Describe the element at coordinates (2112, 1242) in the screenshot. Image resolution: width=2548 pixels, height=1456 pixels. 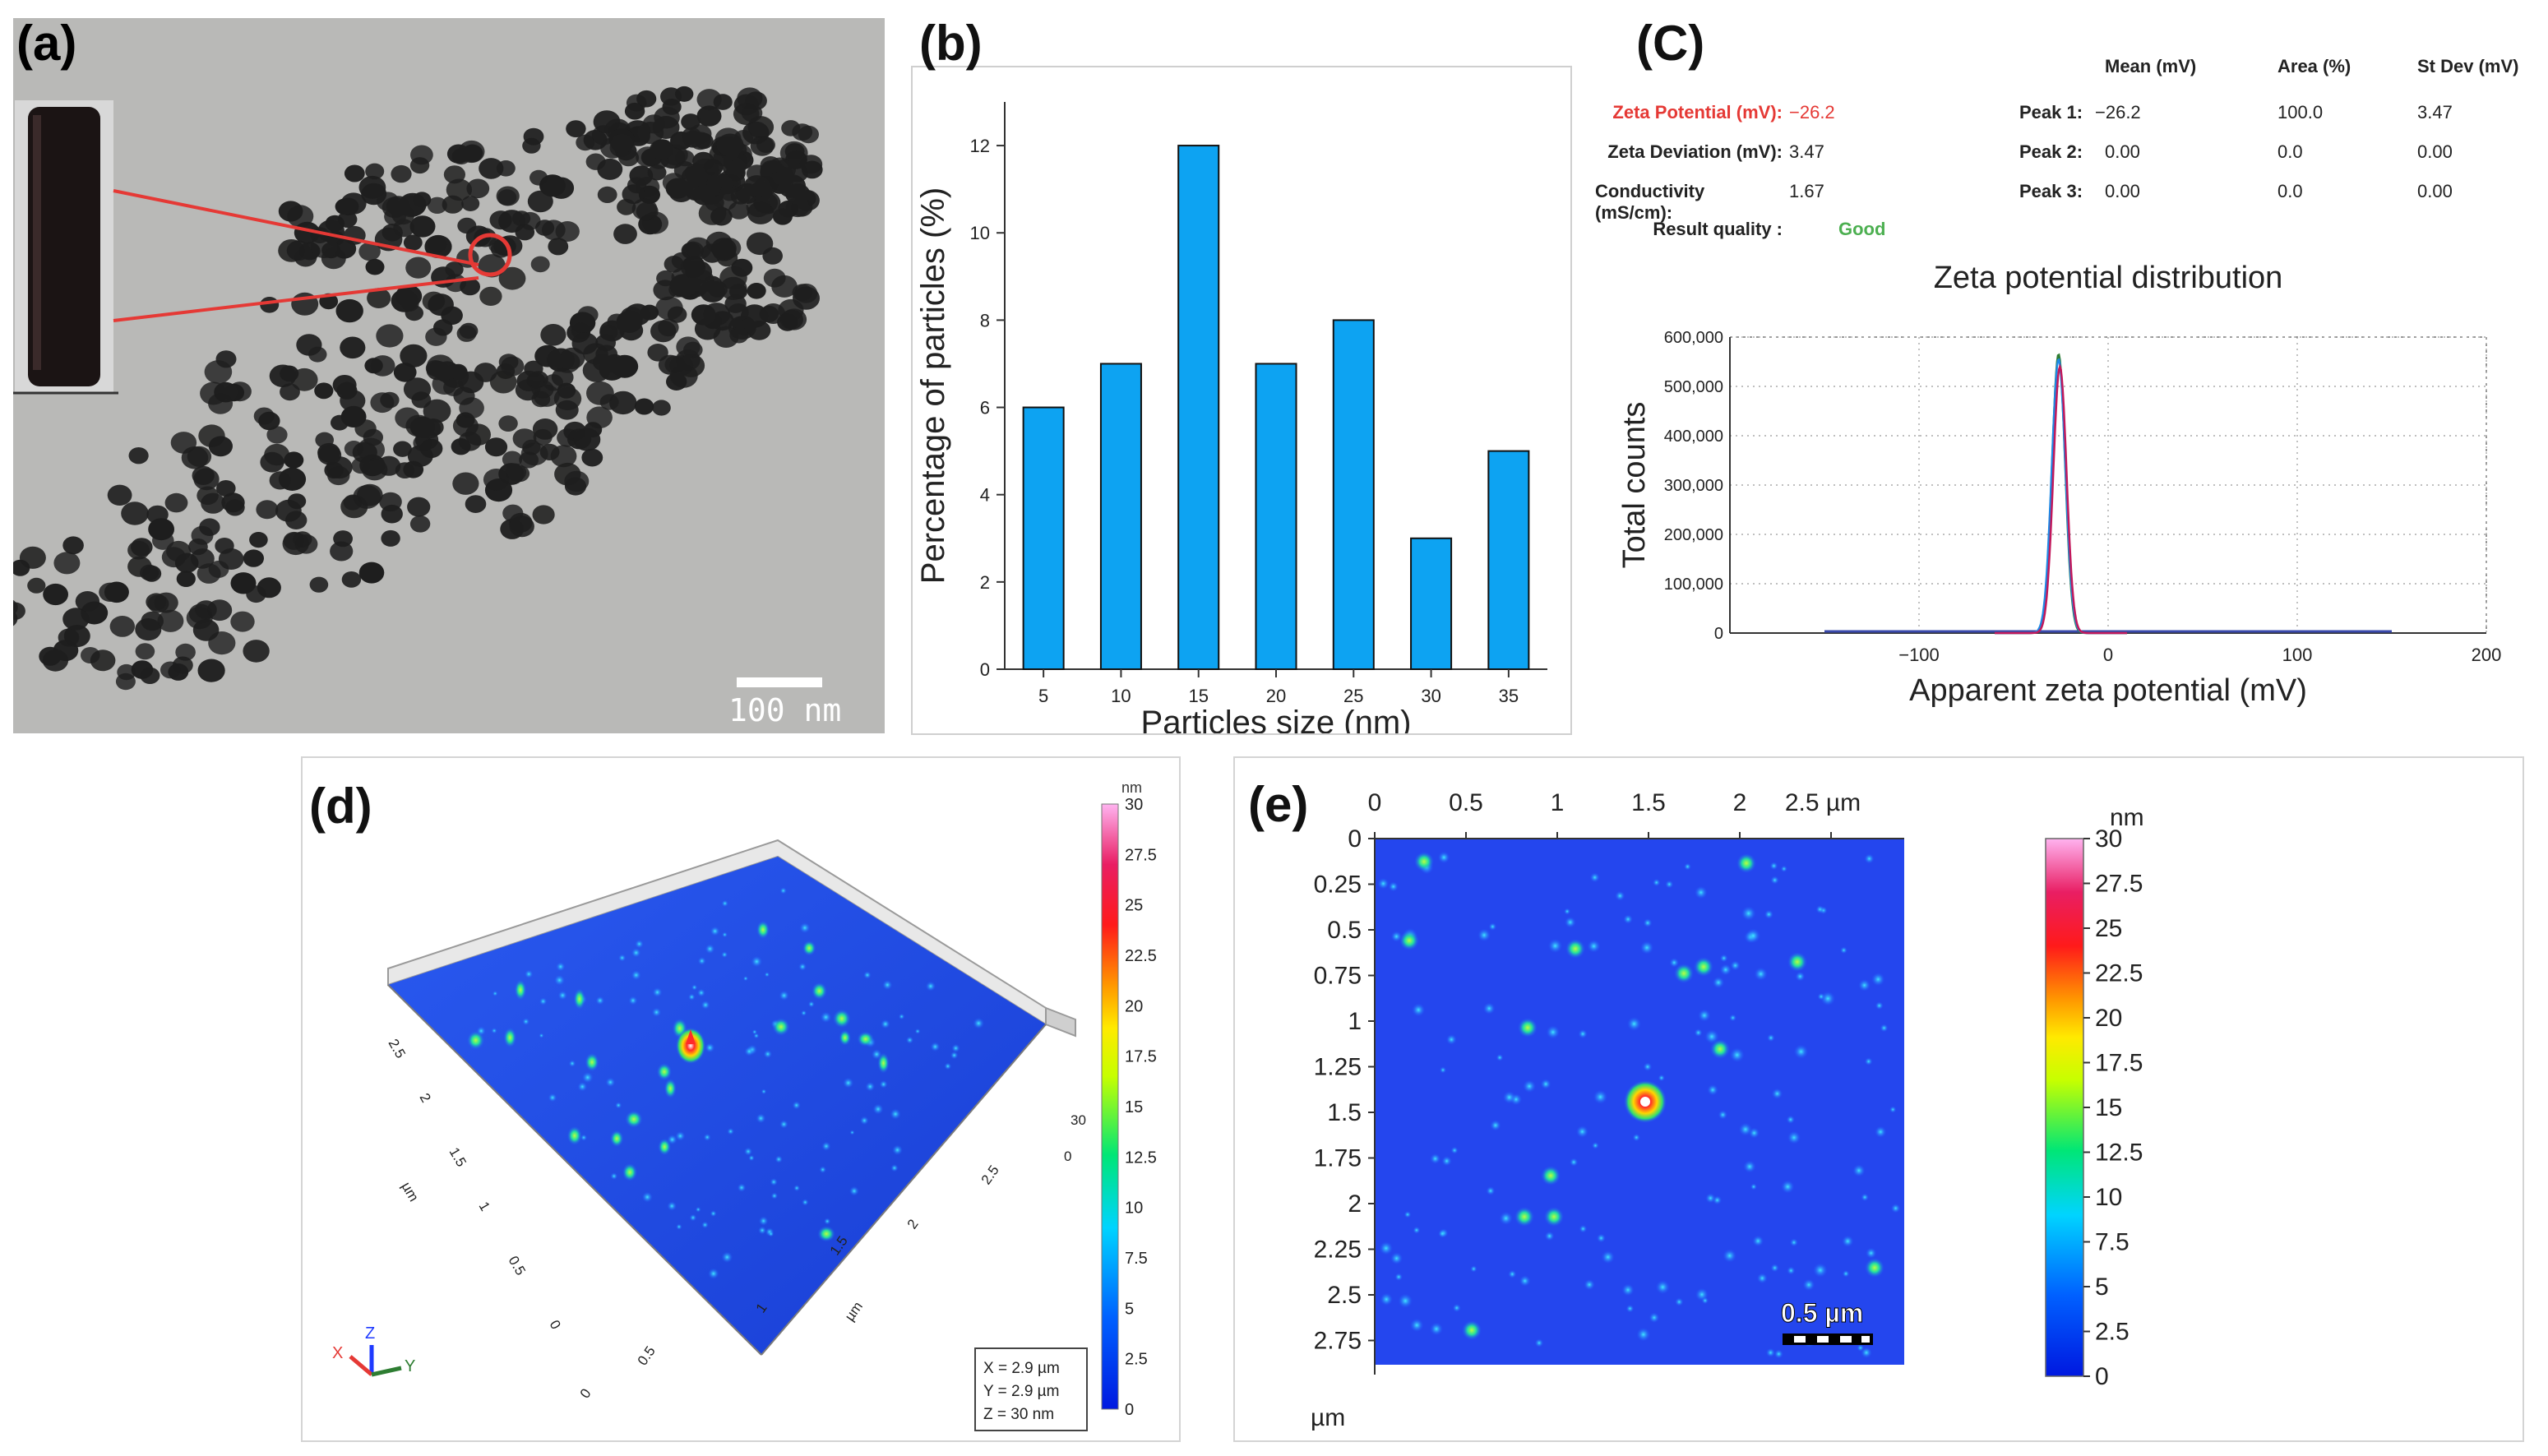
I see `e-colorbar-tick-label: 7.5` at that location.